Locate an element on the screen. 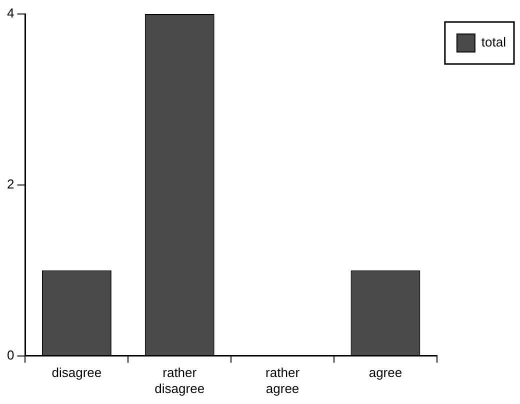 Image resolution: width=520 pixels, height=404 pixels. x-tick-label: agree is located at coordinates (385, 372).